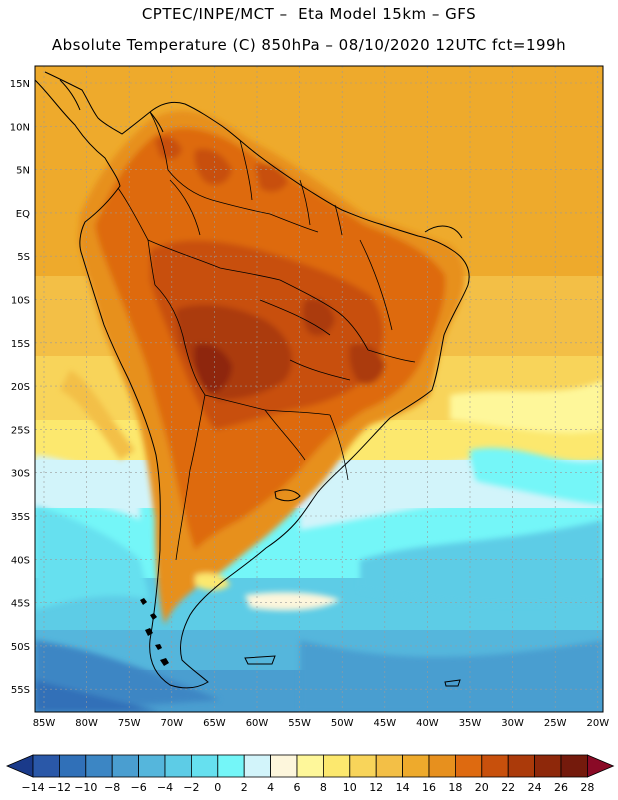 This screenshot has height=800, width=618. Describe the element at coordinates (23, 257) in the screenshot. I see `lat-tick-label: 5S` at that location.